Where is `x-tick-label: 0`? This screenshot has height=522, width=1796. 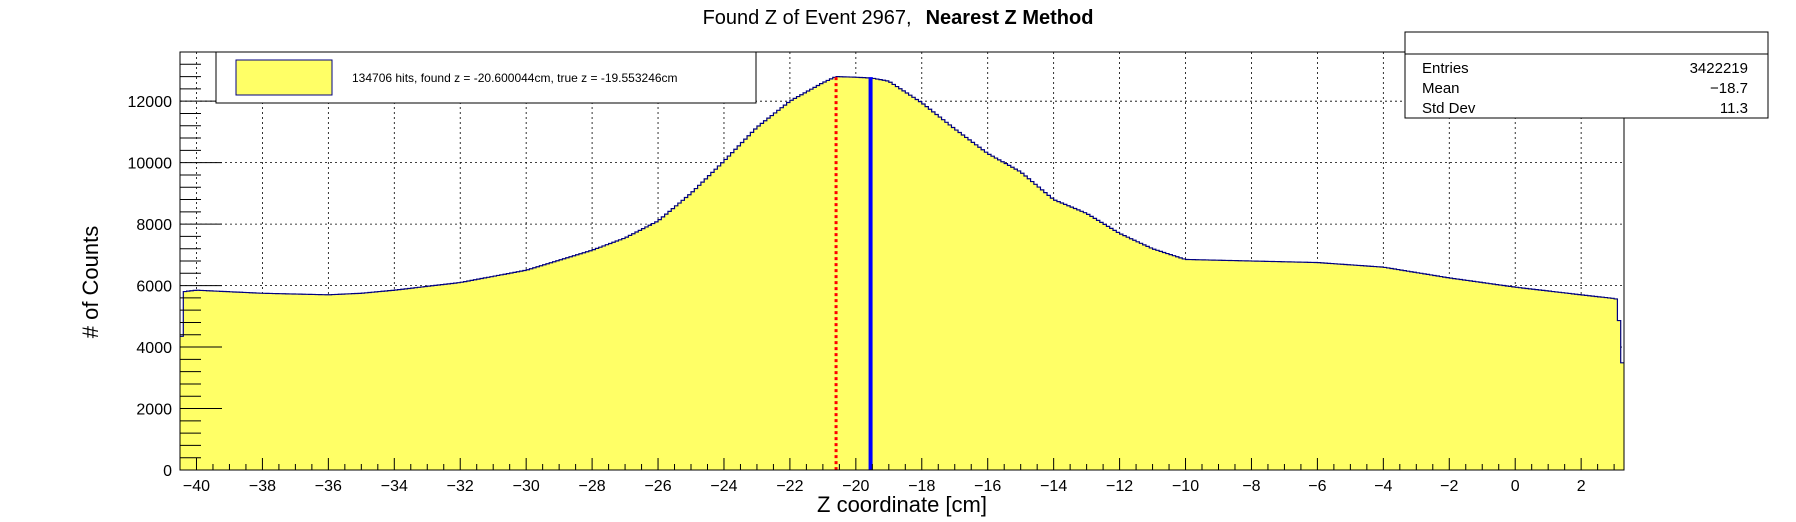 x-tick-label: 0 is located at coordinates (1515, 486).